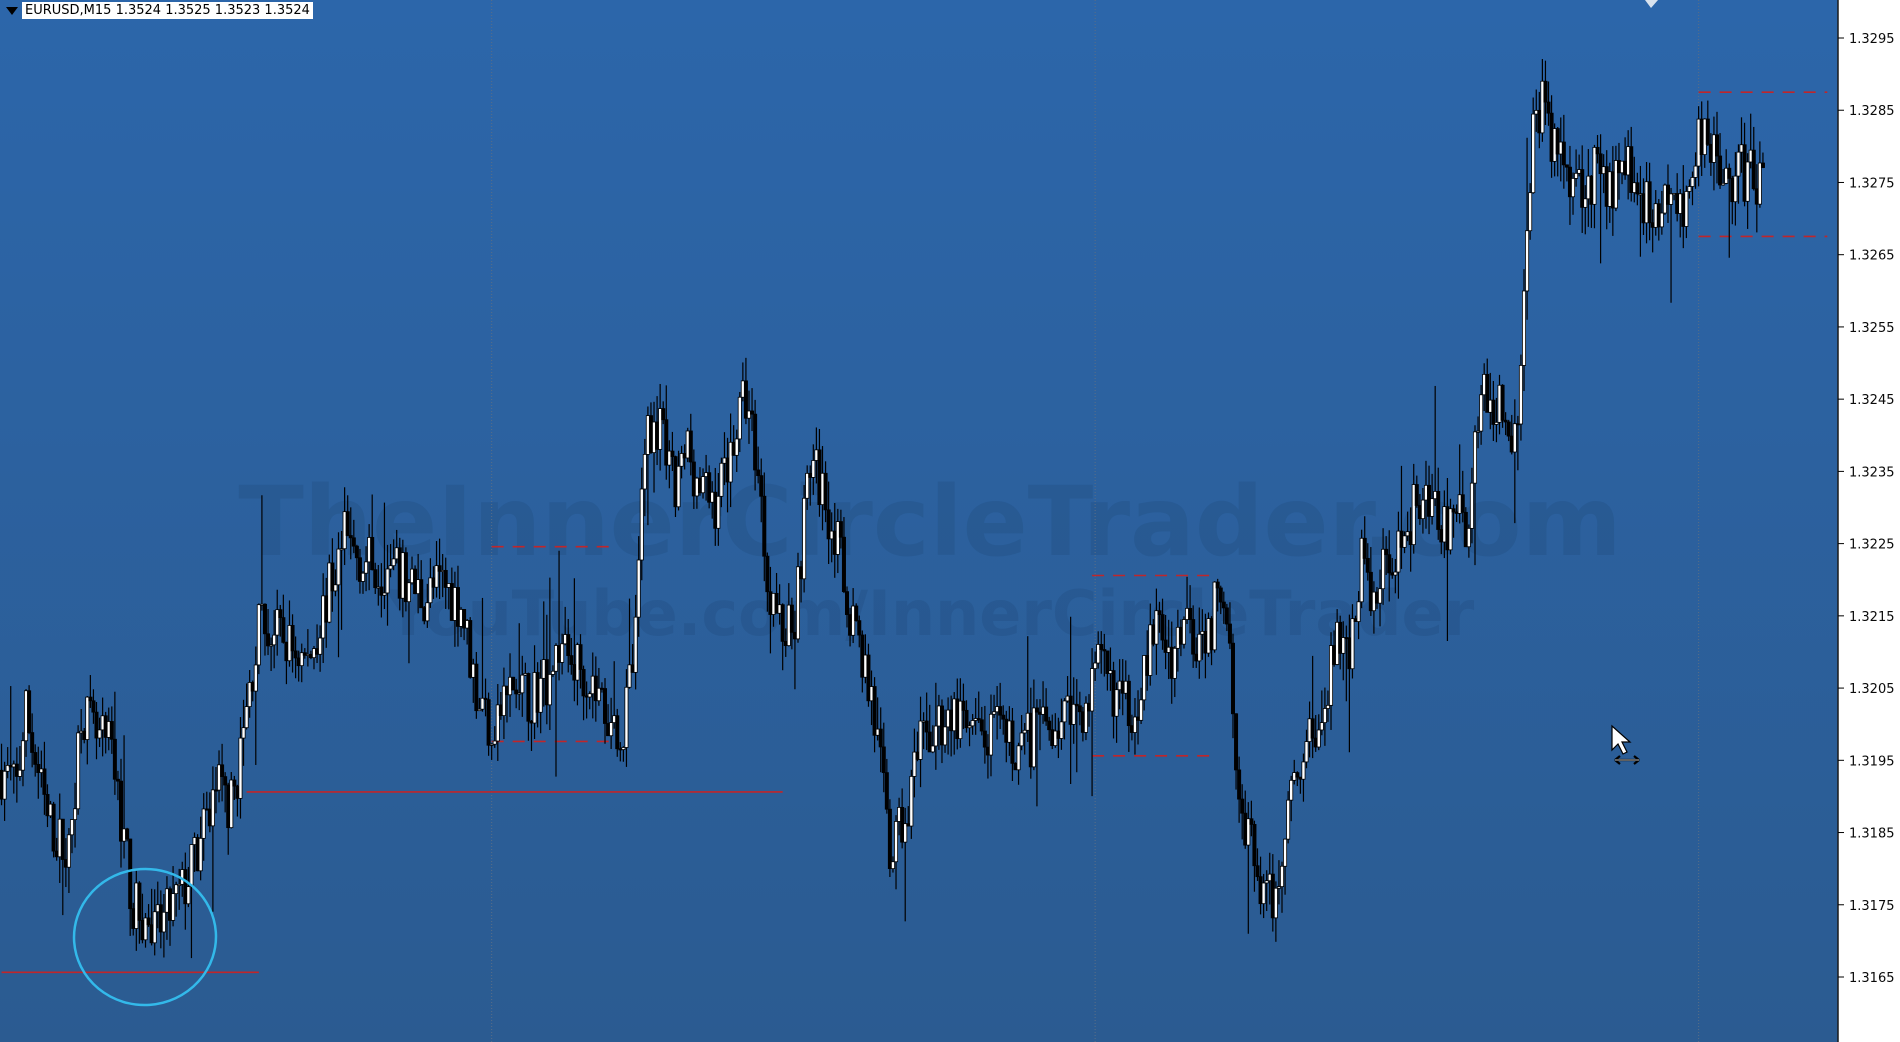 The width and height of the screenshot is (1900, 1042). Describe the element at coordinates (1872, 689) in the screenshot. I see `y-tick-label: 1.3205` at that location.